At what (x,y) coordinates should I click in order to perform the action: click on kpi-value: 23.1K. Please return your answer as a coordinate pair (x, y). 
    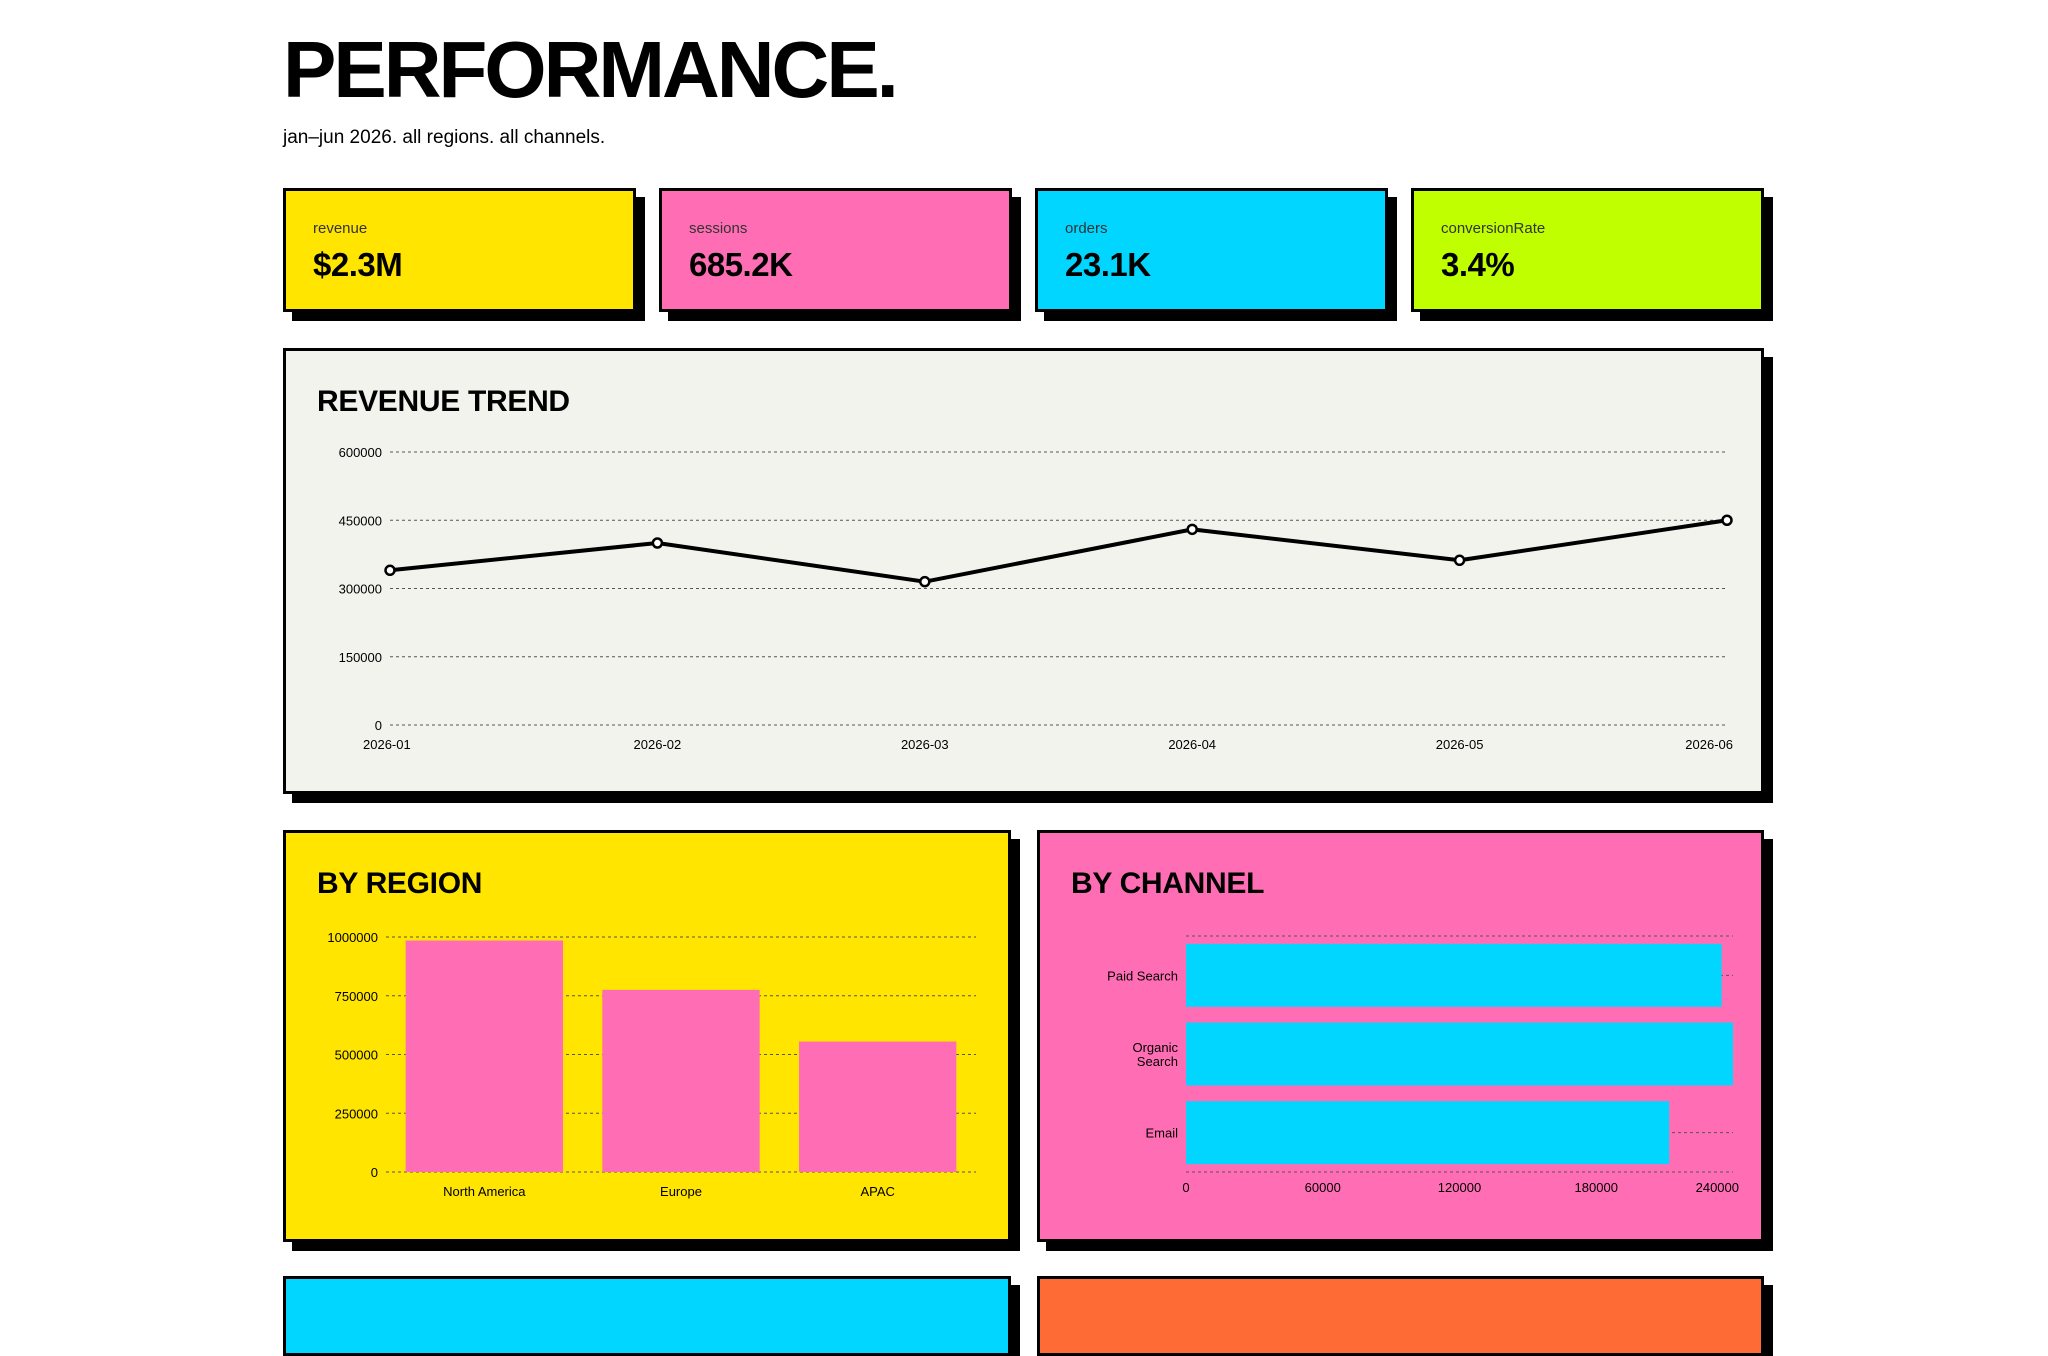
    Looking at the image, I should click on (1108, 264).